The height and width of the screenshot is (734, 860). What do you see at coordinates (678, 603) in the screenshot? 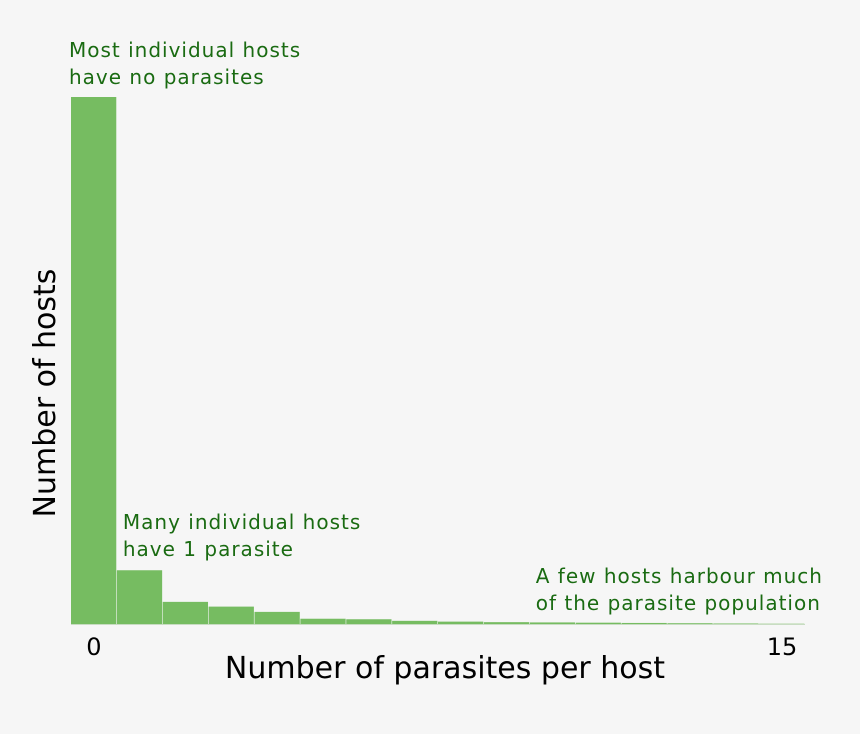
I see `annotation-line: of the parasite population` at bounding box center [678, 603].